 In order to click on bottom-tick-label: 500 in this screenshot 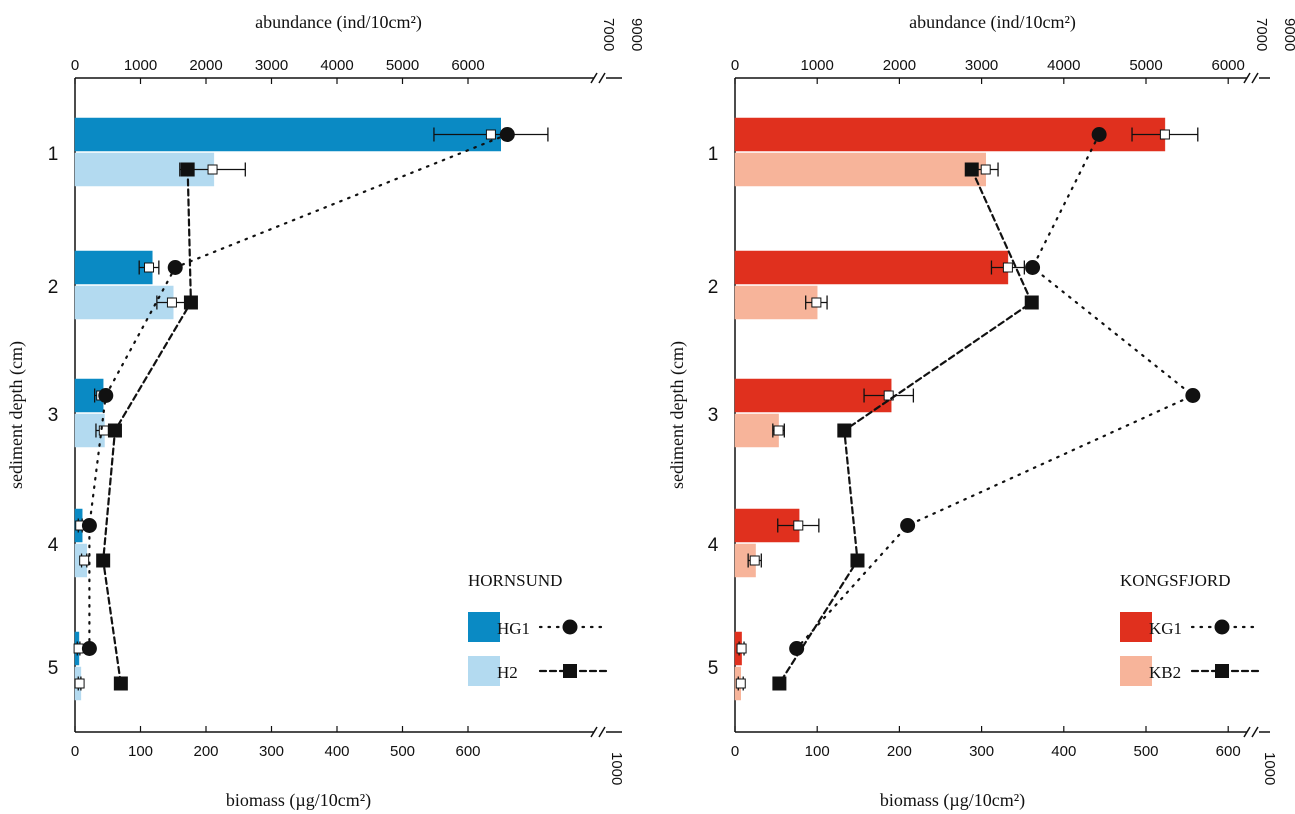, I will do `click(1145, 751)`.